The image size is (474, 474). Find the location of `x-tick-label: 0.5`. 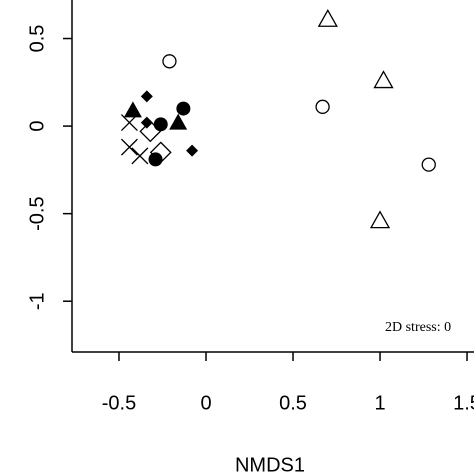

x-tick-label: 0.5 is located at coordinates (293, 403).